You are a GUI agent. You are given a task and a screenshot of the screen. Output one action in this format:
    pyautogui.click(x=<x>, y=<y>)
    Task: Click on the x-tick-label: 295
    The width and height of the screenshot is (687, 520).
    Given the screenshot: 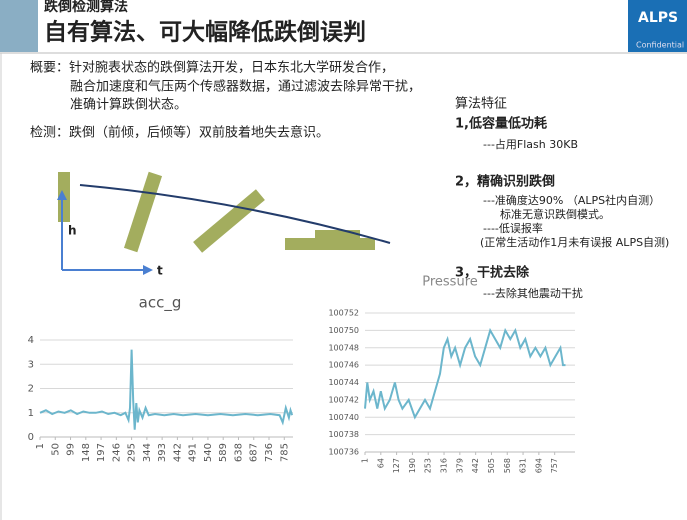 What is the action you would take?
    pyautogui.click(x=132, y=452)
    